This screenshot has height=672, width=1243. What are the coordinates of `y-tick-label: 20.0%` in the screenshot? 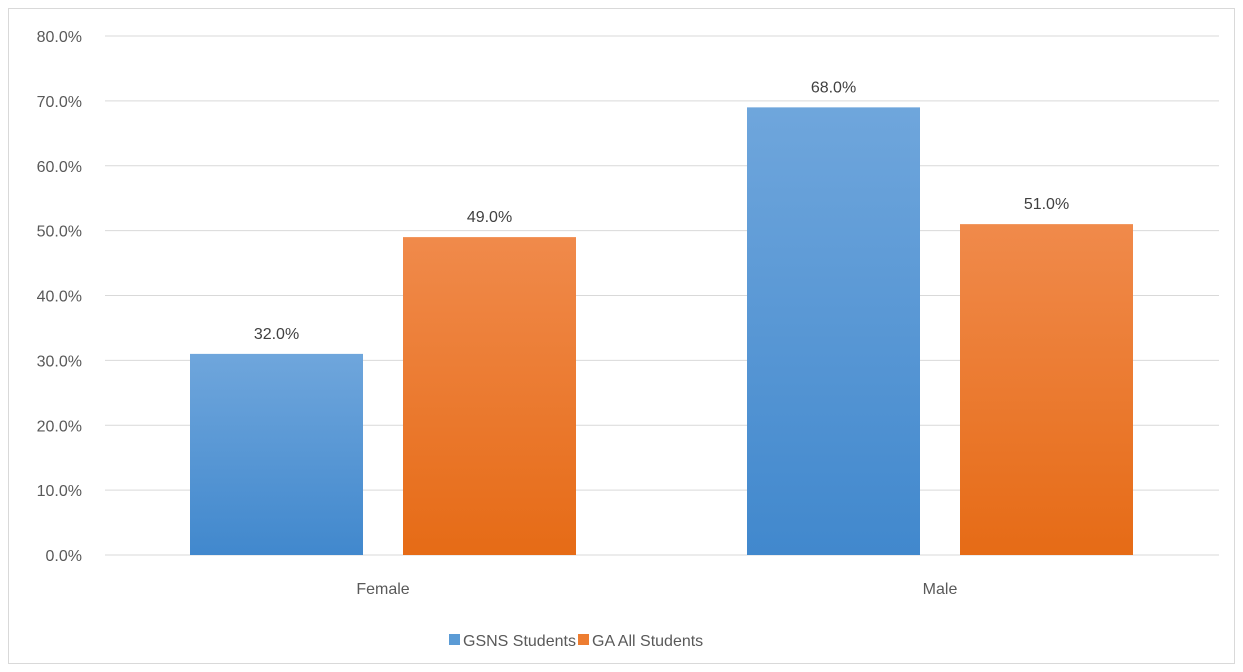 It's located at (59, 426).